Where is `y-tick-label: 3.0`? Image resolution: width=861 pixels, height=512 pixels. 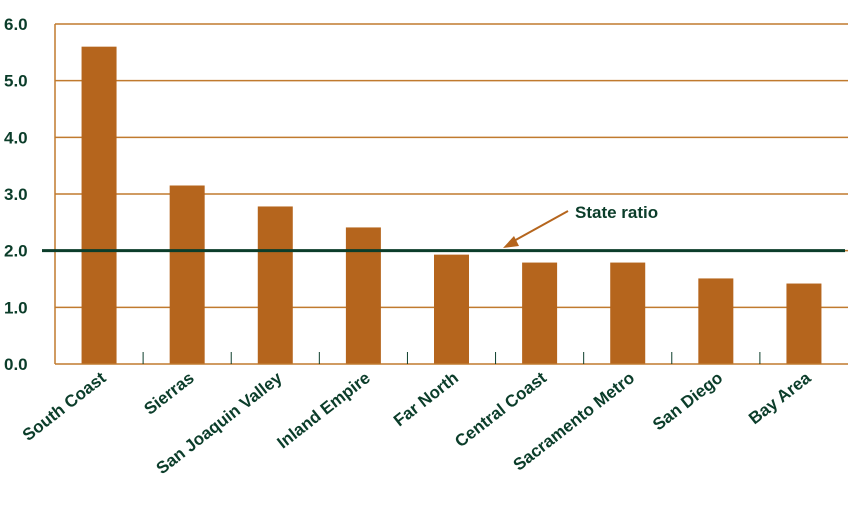 y-tick-label: 3.0 is located at coordinates (16, 194).